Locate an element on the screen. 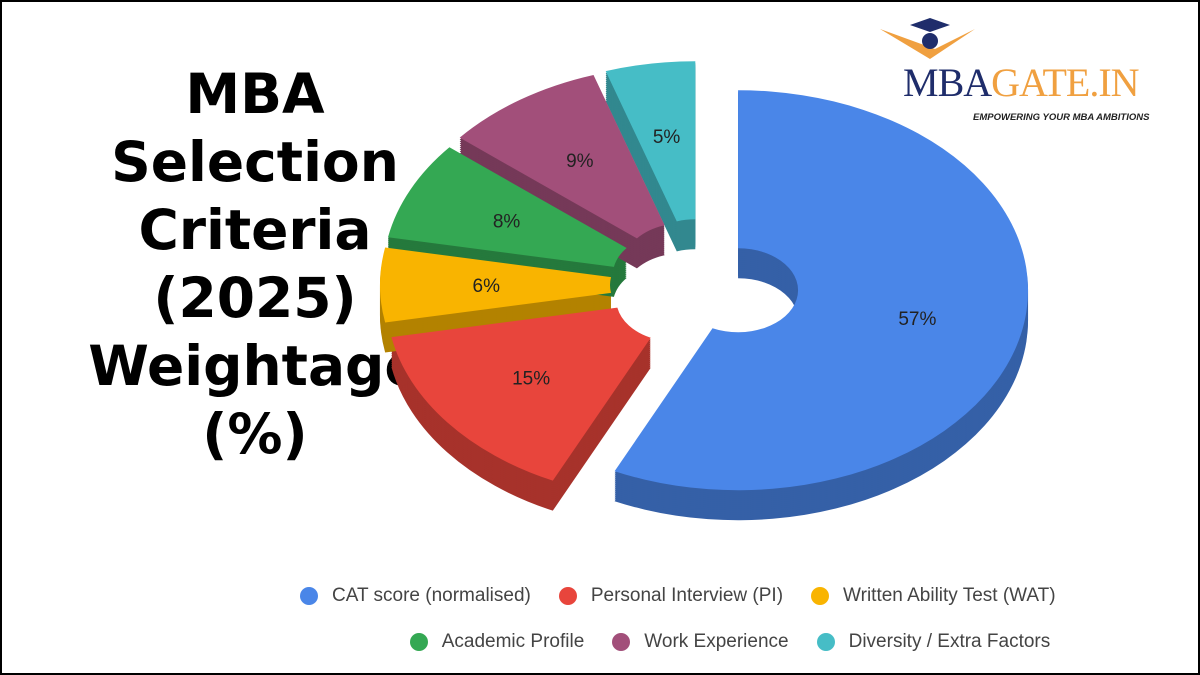 Image resolution: width=1200 pixels, height=675 pixels. legend-label: Work Experience is located at coordinates (716, 641).